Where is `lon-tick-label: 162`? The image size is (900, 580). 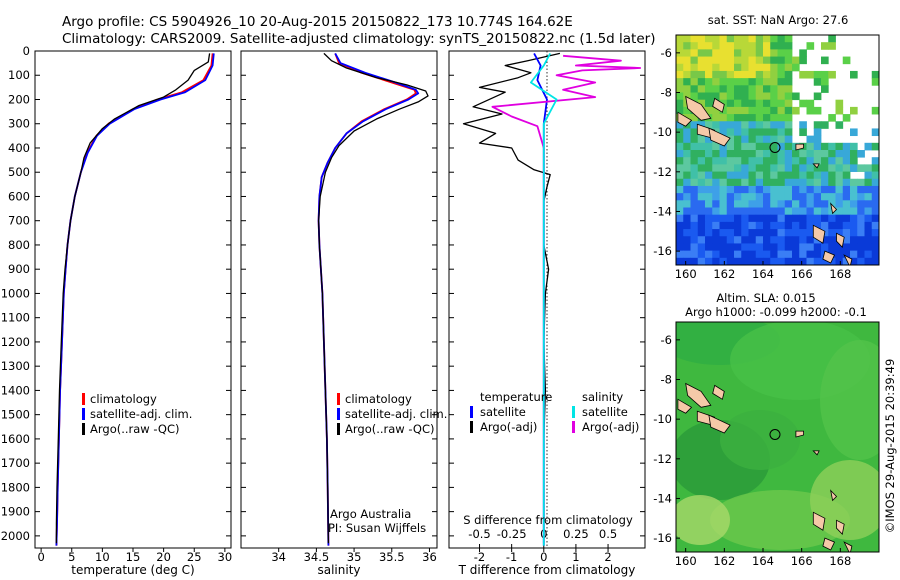
lon-tick-label: 162 is located at coordinates (724, 274).